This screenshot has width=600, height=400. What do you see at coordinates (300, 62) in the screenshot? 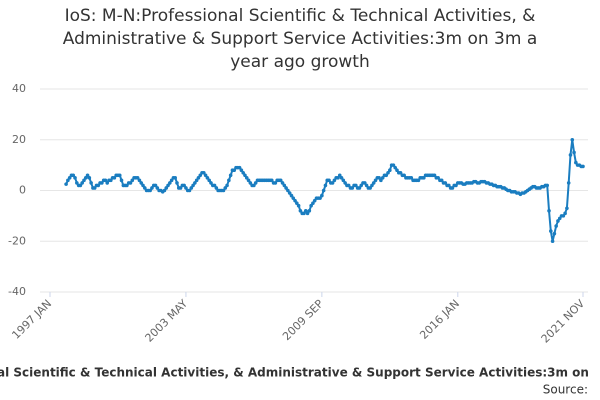
I see `chart-title: year ago growth` at bounding box center [300, 62].